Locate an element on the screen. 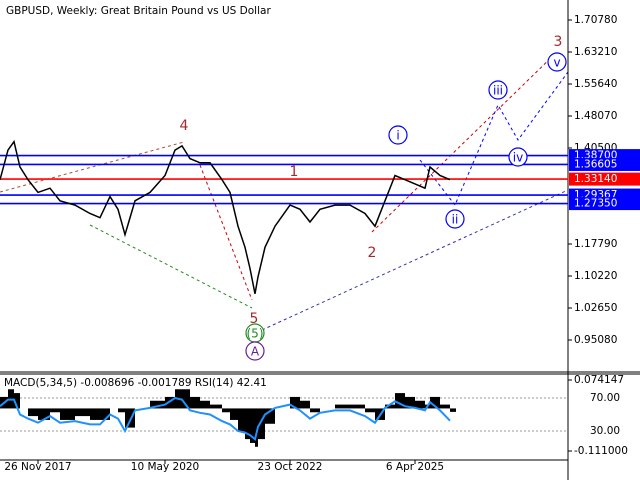  wave-label: iv is located at coordinates (518, 158).